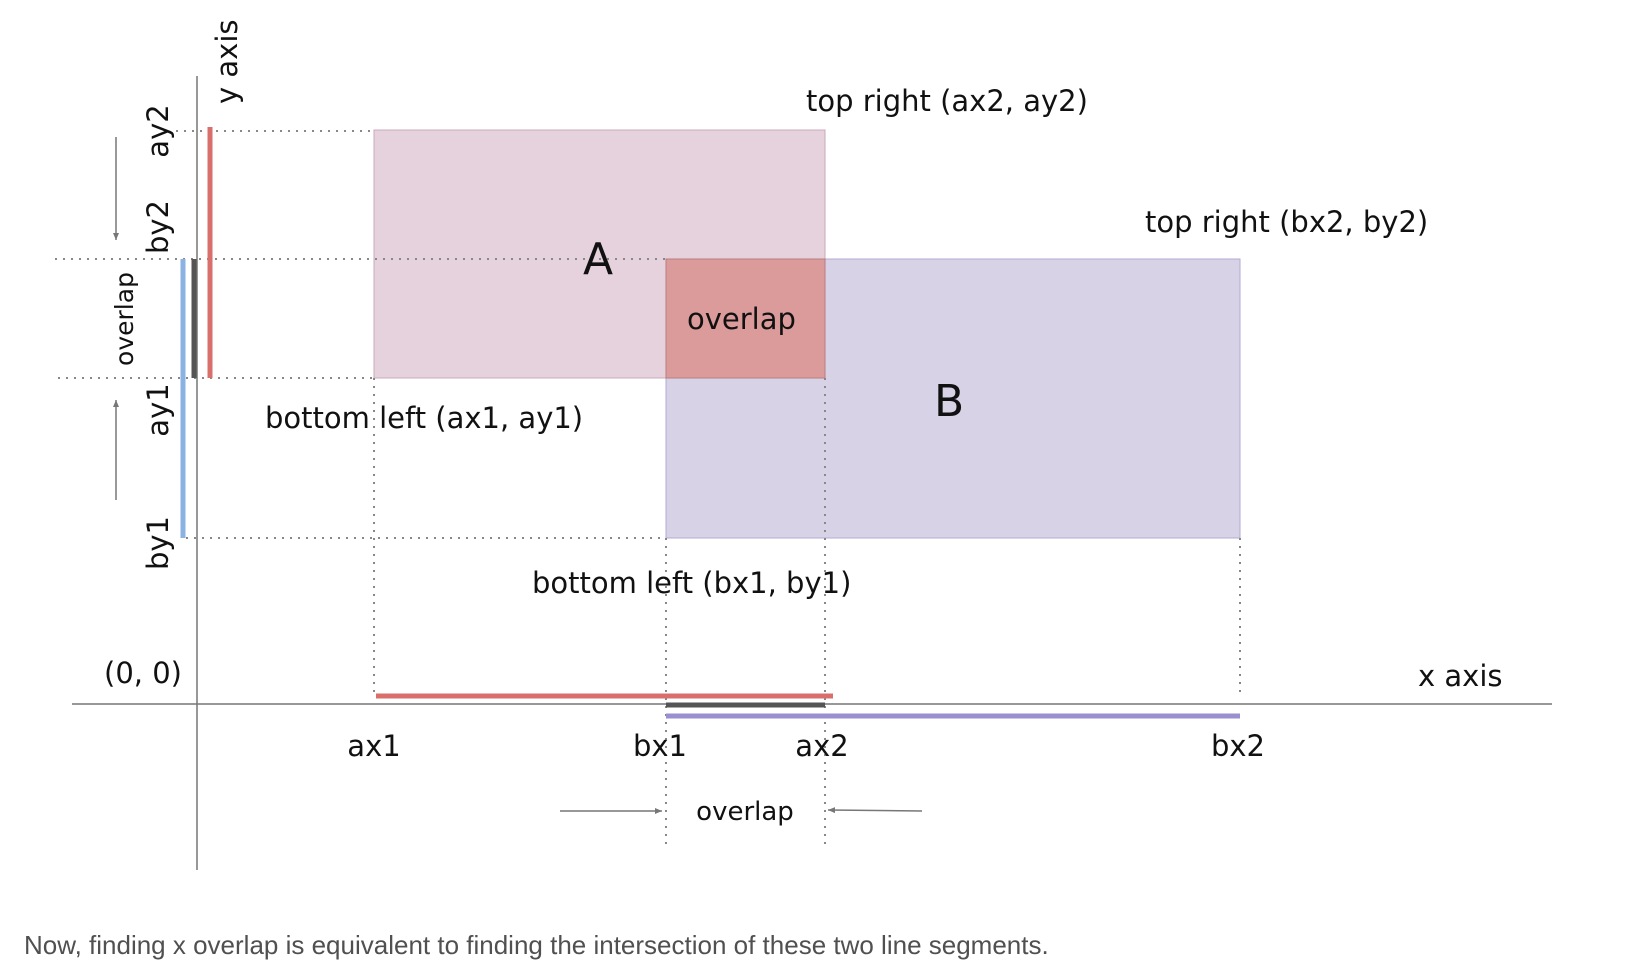 Image resolution: width=1638 pixels, height=966 pixels. I want to click on y-overlap-label: overlap, so click(124, 319).